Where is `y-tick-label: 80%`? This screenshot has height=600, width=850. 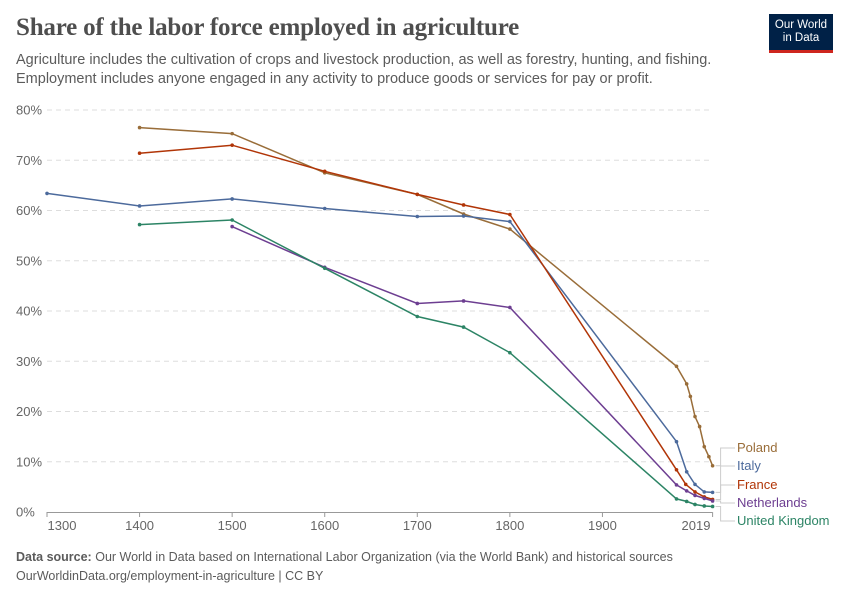 y-tick-label: 80% is located at coordinates (29, 110).